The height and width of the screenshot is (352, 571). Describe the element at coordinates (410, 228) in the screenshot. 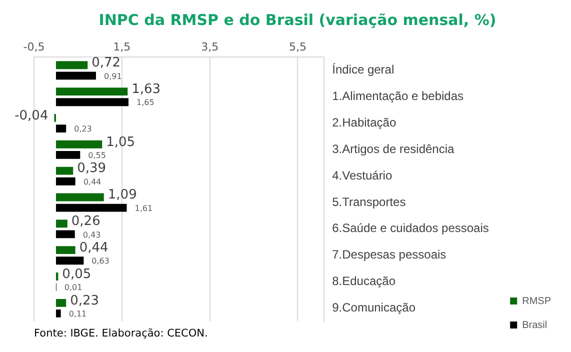

I see `y-tick-label: 6.Saúde e cuidados pessoais` at that location.